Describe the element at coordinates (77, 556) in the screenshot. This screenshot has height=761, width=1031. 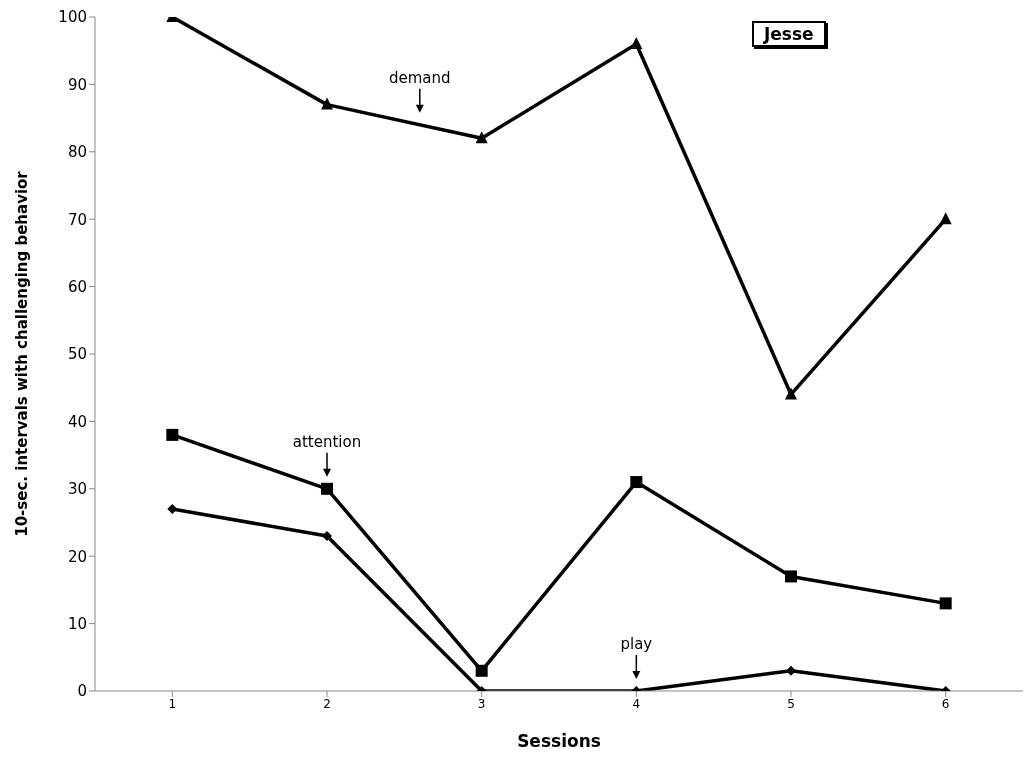
I see `y-tick-label: 20` at that location.